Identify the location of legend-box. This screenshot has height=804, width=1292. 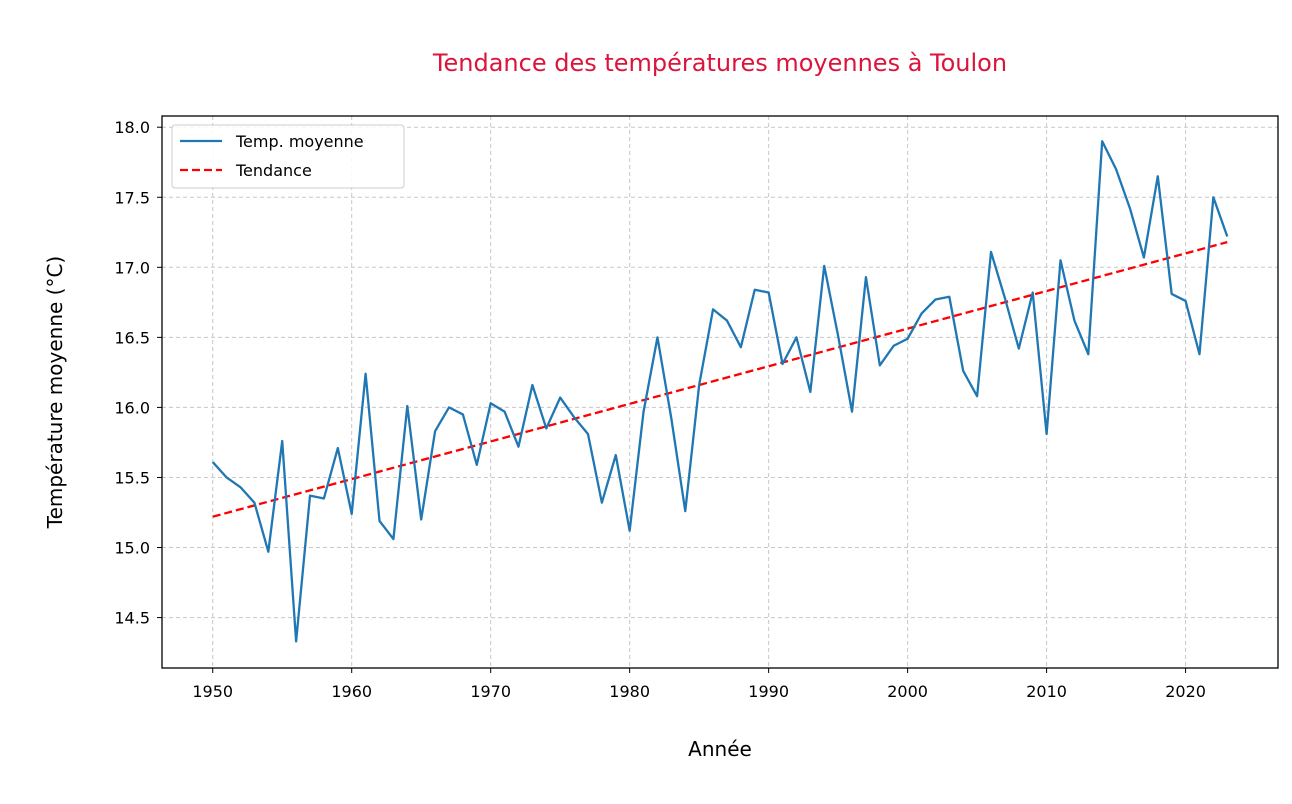
(288, 156).